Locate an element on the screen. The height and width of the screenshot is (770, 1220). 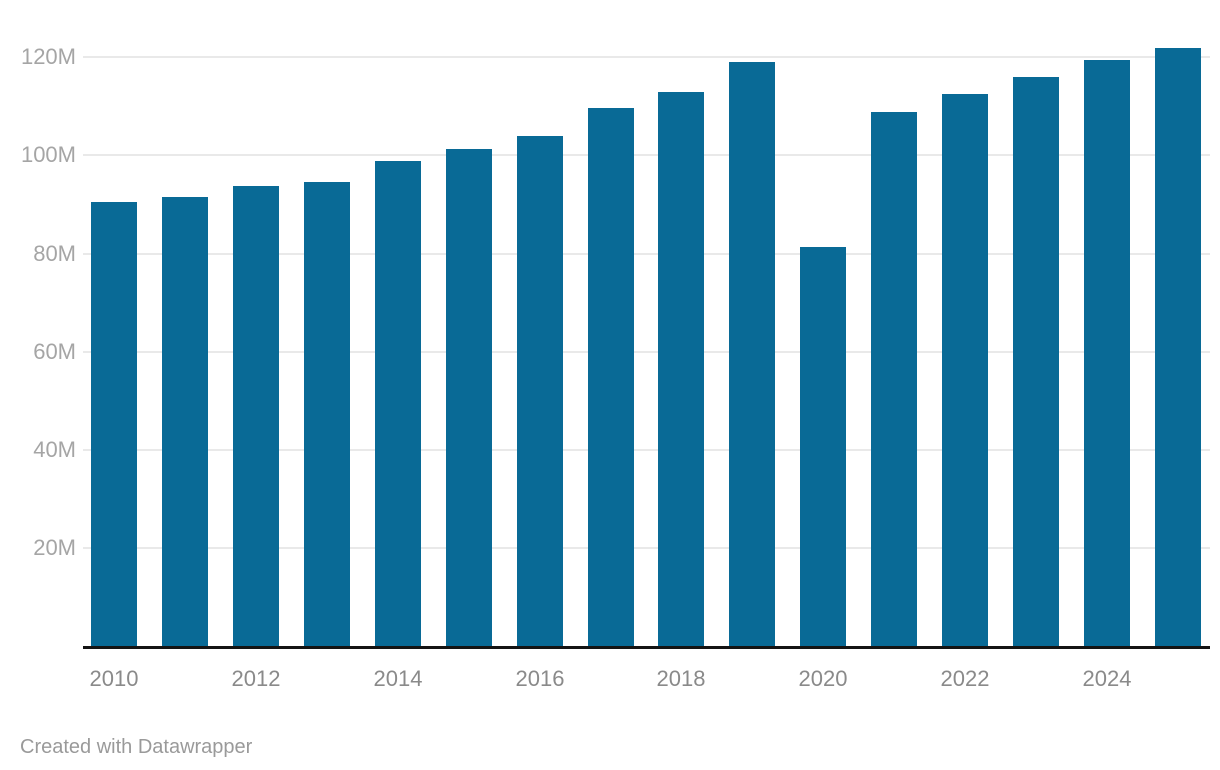
y-tick-label: 20M is located at coordinates (54, 547).